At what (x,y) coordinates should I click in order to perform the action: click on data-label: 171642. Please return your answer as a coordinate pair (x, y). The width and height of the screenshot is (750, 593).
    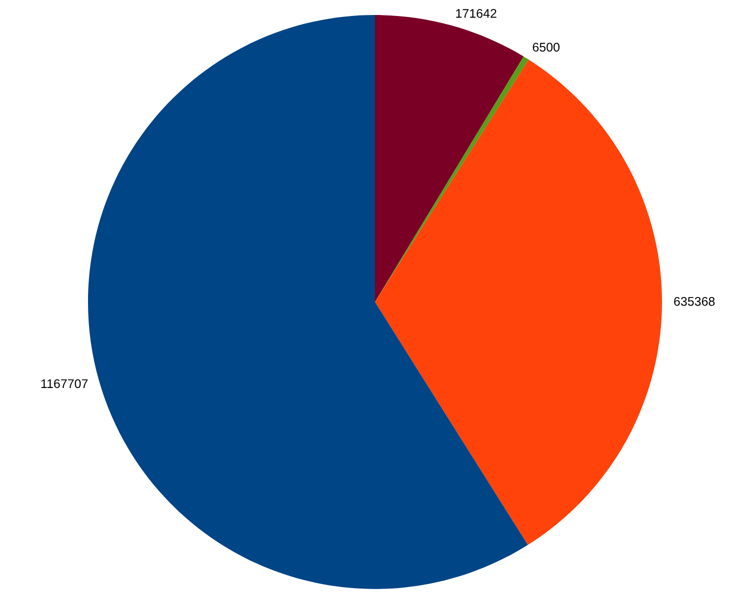
    Looking at the image, I should click on (476, 13).